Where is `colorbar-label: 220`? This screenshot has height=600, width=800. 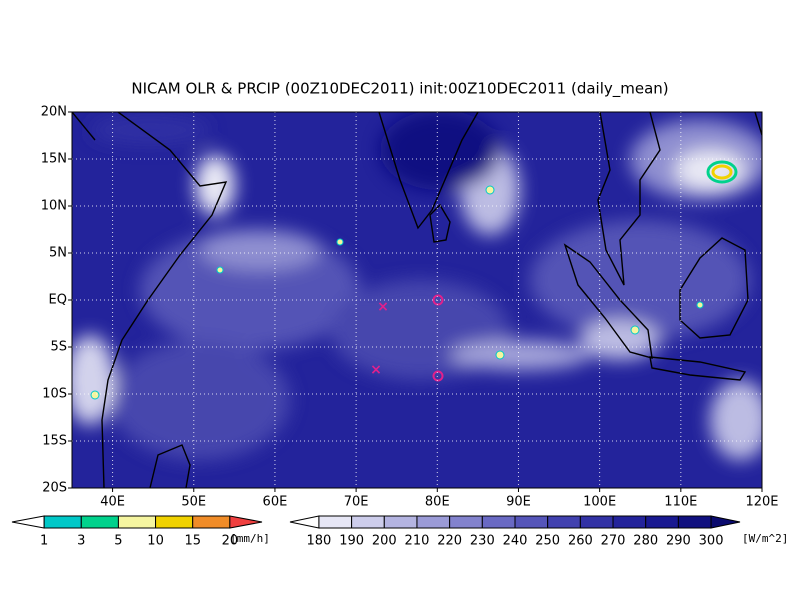 colorbar-label: 220 is located at coordinates (449, 541).